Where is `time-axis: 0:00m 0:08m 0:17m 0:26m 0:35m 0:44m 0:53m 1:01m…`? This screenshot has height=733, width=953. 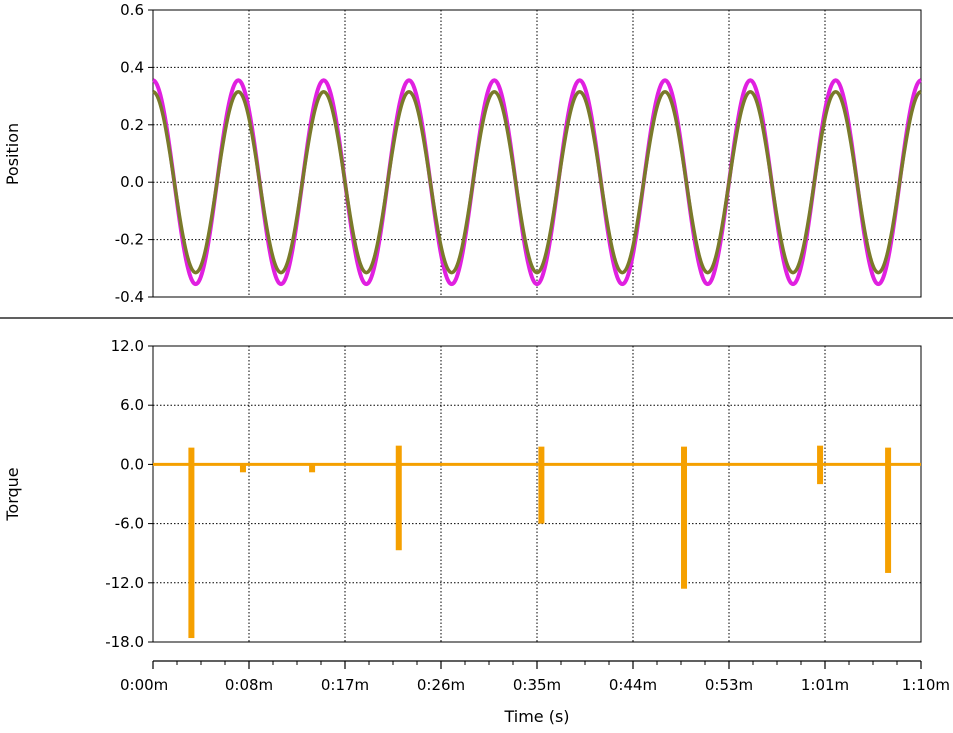 time-axis: 0:00m 0:08m 0:17m 0:26m 0:35m 0:44m 0:53m 1:01m… is located at coordinates (535, 693).